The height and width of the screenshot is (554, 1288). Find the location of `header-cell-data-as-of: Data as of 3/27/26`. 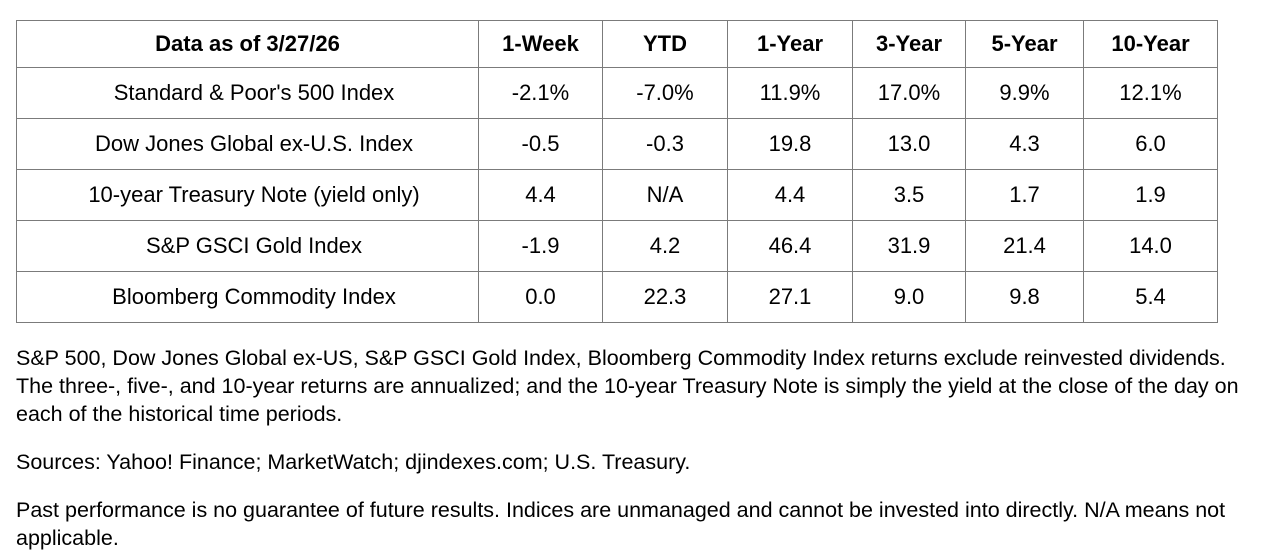

header-cell-data-as-of: Data as of 3/27/26 is located at coordinates (247, 44).